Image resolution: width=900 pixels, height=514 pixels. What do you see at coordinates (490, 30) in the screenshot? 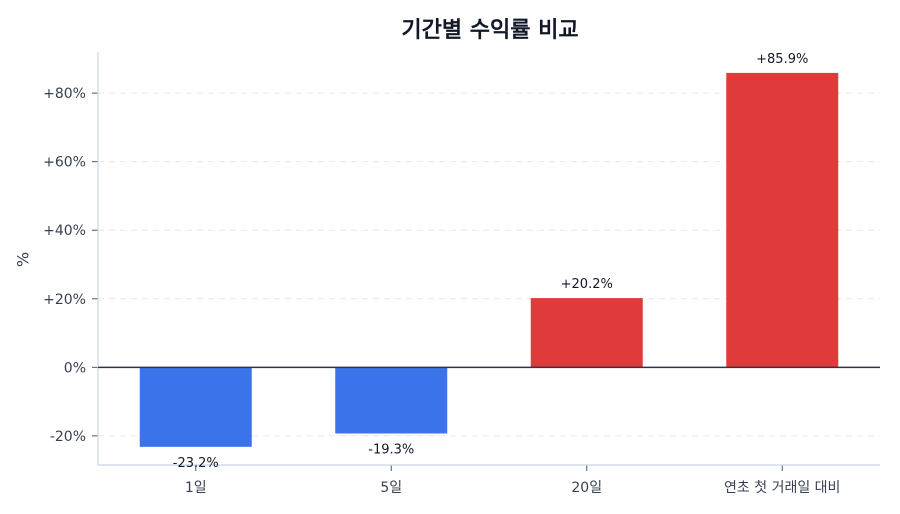
I see `chart-title: 기간별 수익률 비교` at bounding box center [490, 30].